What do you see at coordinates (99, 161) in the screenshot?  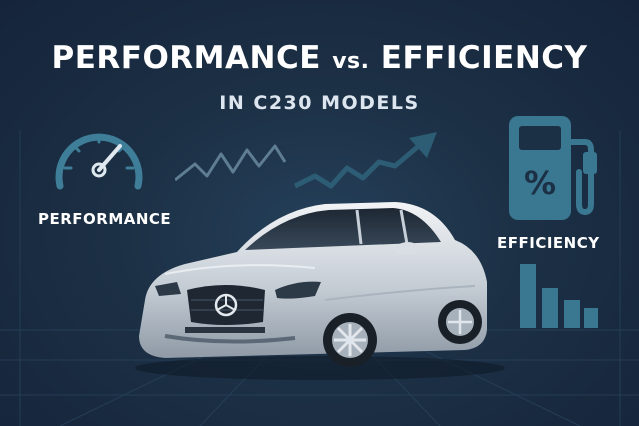 I see `speedometer-icon` at bounding box center [99, 161].